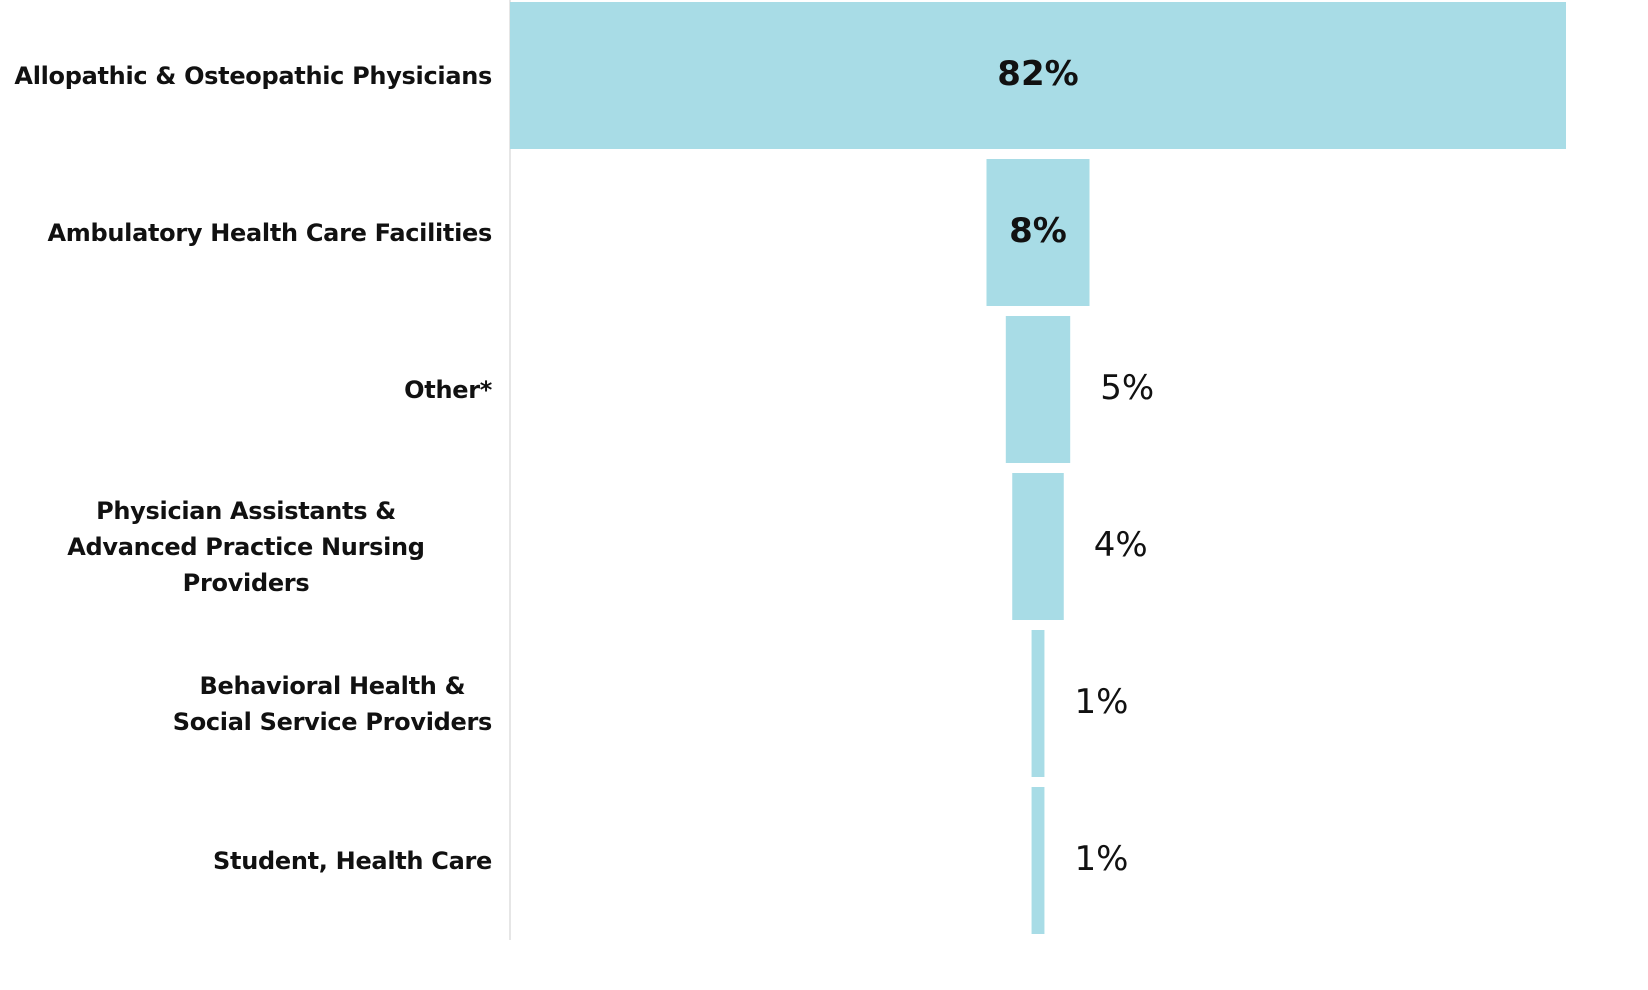 The height and width of the screenshot is (990, 1648). Describe the element at coordinates (352, 860) in the screenshot. I see `category-label: Student, Health Care` at that location.